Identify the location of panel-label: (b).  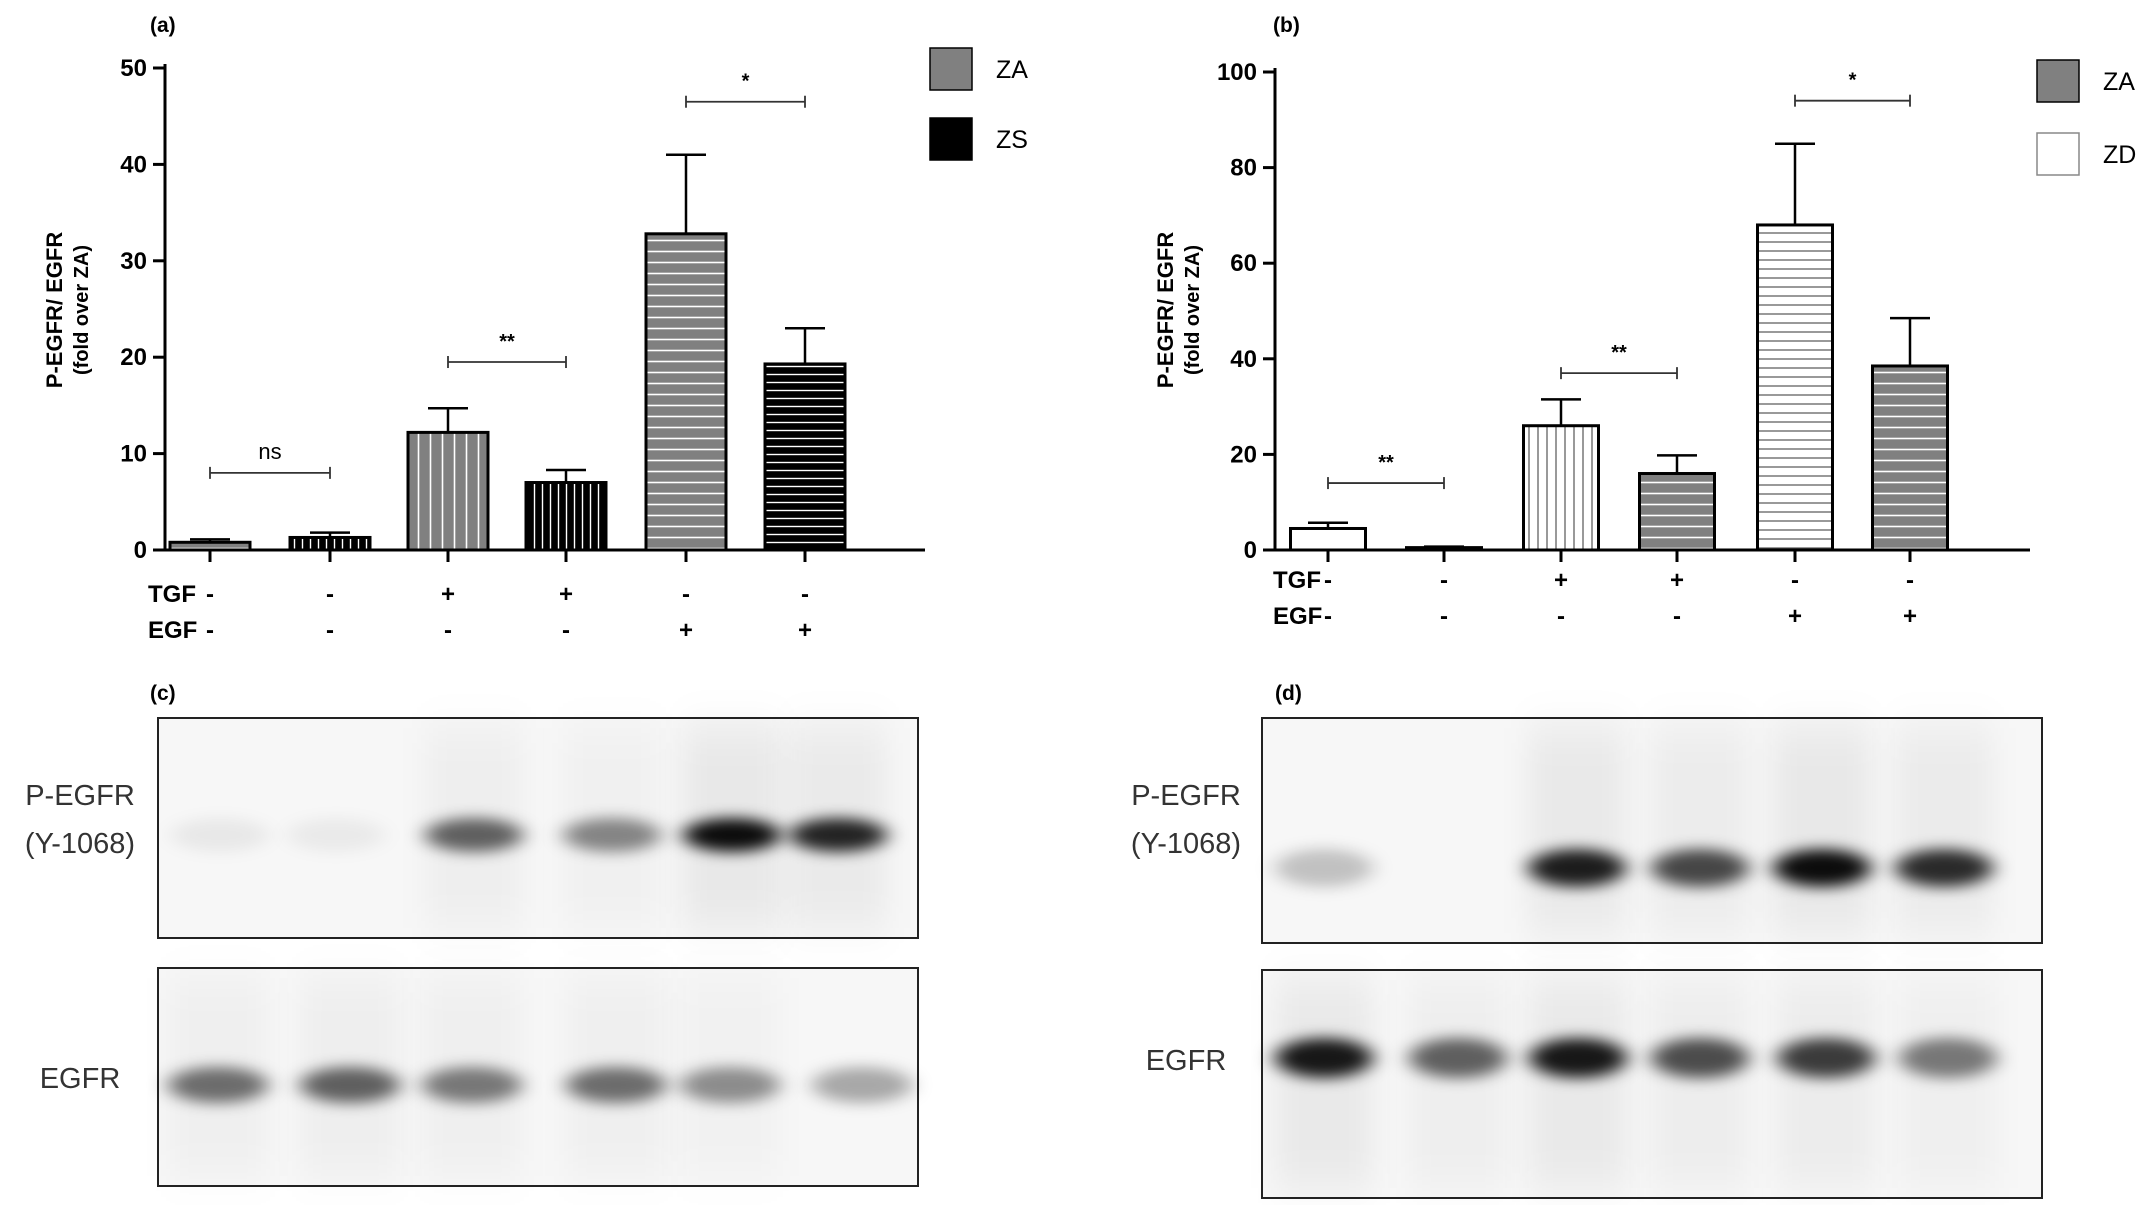
(1286, 25).